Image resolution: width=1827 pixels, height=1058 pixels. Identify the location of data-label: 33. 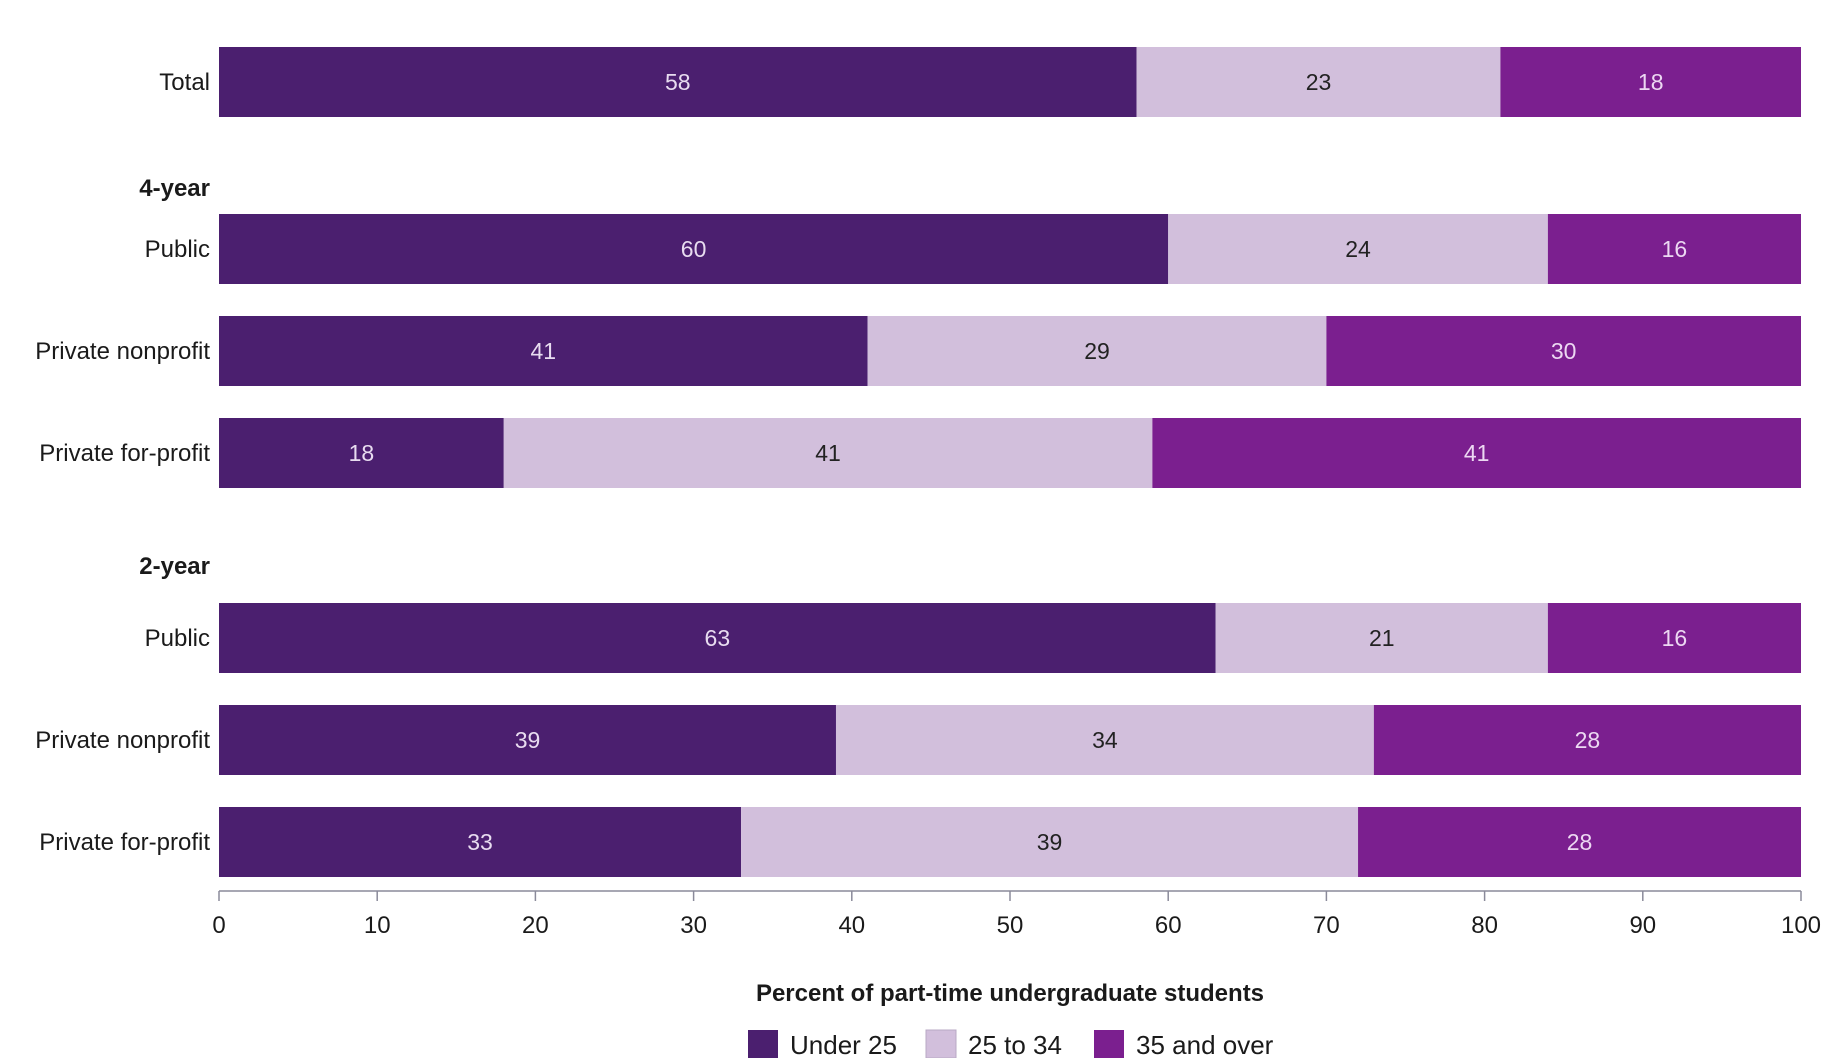
(480, 842).